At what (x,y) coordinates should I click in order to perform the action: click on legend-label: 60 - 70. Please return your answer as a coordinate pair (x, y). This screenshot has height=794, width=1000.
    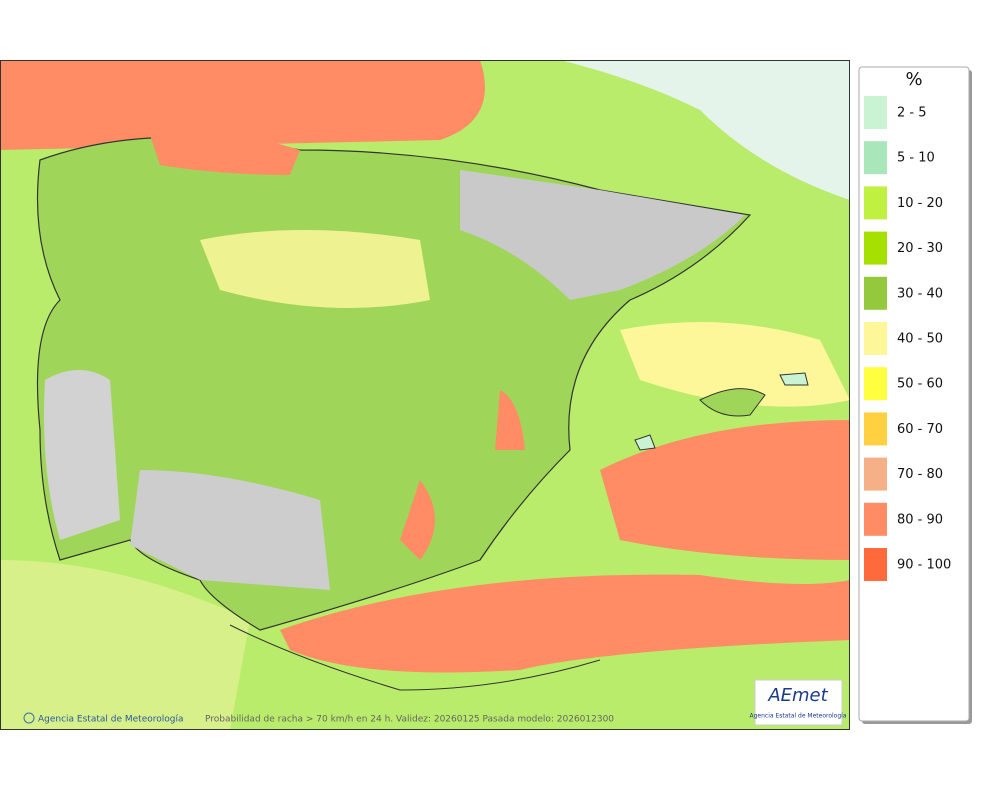
    Looking at the image, I should click on (920, 429).